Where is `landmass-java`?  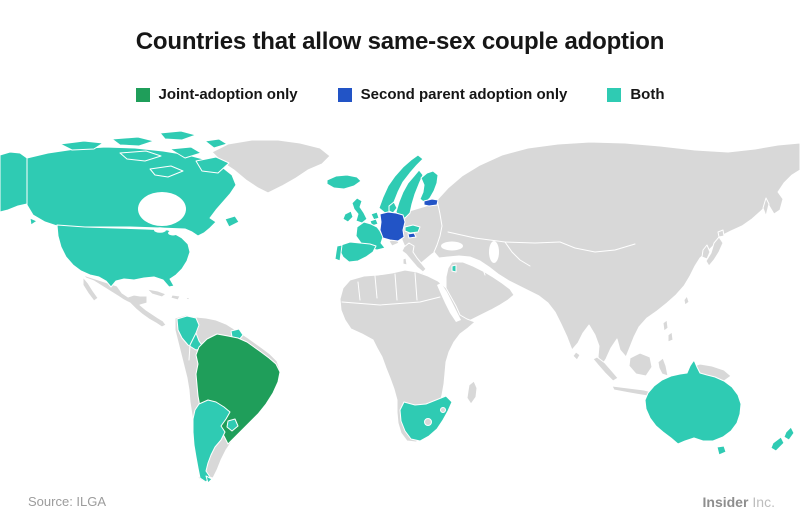
landmass-java is located at coordinates (632, 391).